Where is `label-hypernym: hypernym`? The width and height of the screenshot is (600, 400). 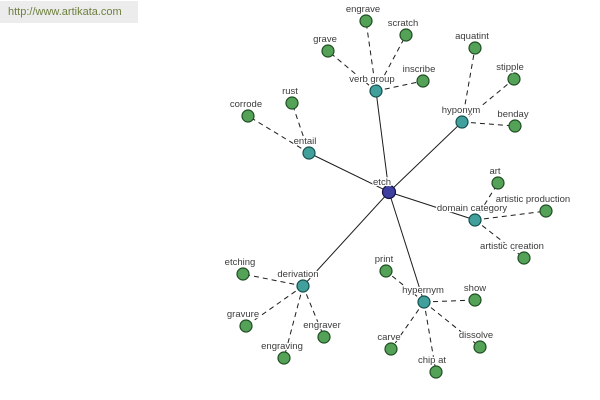
label-hypernym: hypernym is located at coordinates (423, 290).